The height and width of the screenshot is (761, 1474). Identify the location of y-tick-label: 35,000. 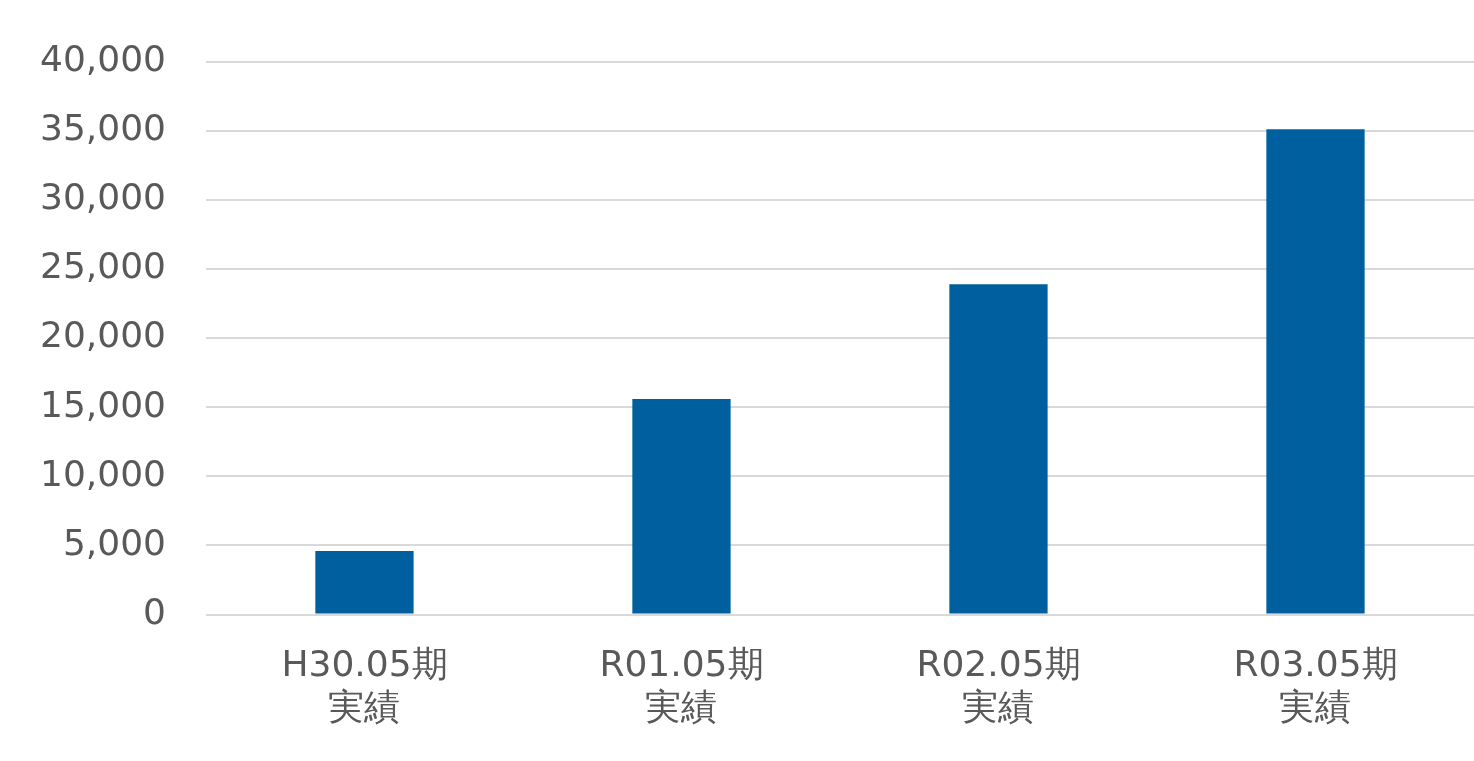
(103, 128).